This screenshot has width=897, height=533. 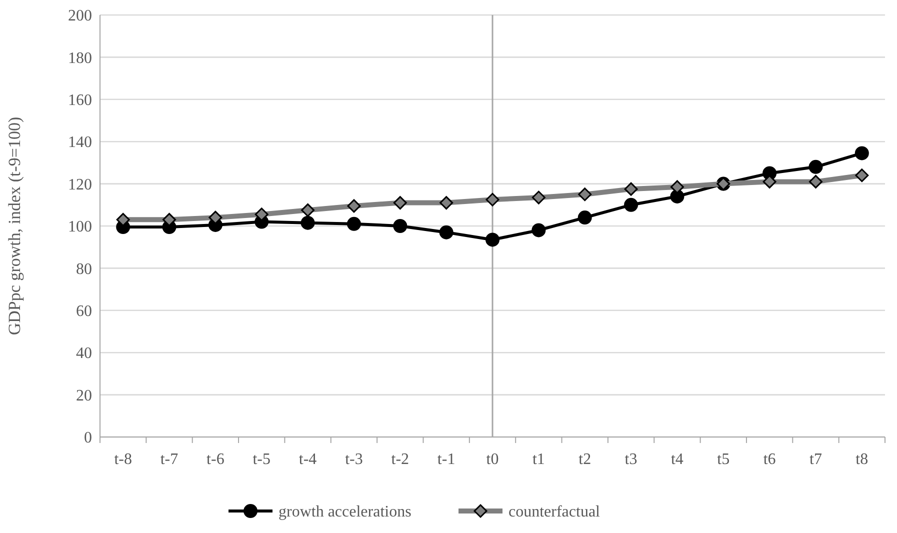 I want to click on x-tick-label: t8, so click(x=862, y=459).